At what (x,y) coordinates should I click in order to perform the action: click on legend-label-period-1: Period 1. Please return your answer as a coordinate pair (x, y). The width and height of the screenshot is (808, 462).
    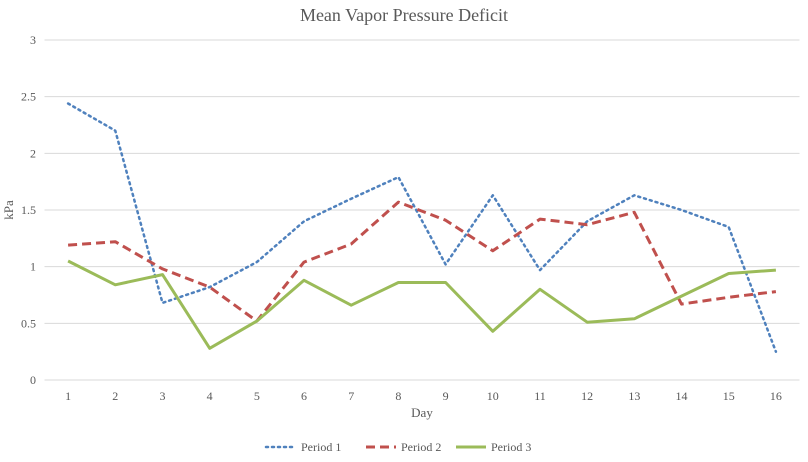
    Looking at the image, I should click on (321, 447).